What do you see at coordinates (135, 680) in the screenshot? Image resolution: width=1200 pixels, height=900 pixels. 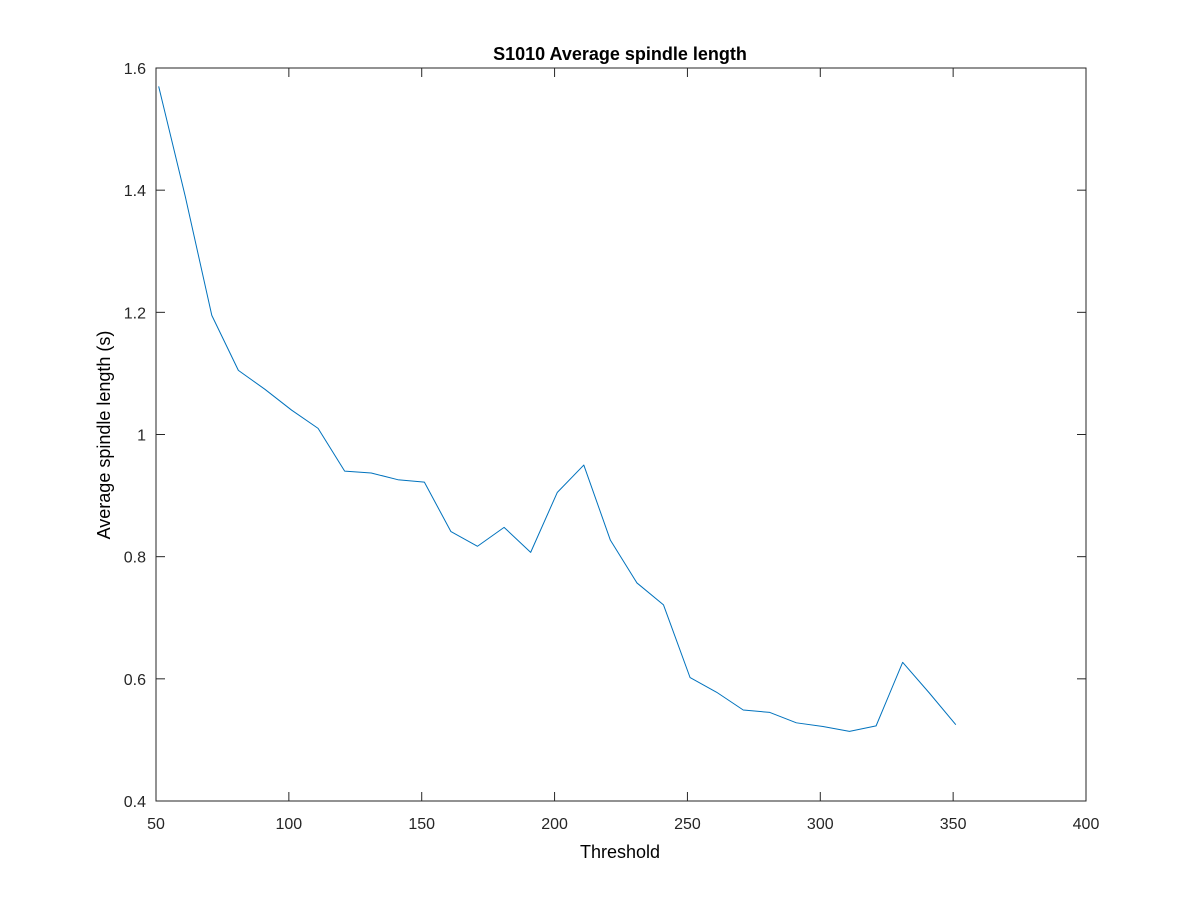 I see `y-tick-label: 0.6` at bounding box center [135, 680].